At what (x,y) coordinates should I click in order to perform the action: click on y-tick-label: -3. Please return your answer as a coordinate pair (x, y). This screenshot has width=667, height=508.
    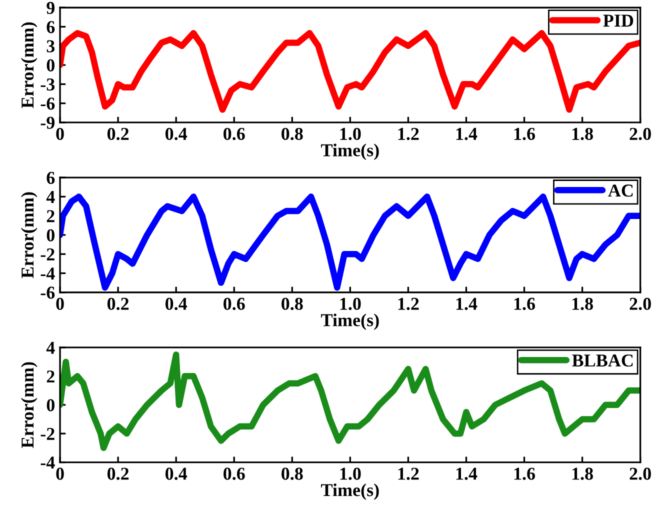
    Looking at the image, I should click on (47, 84).